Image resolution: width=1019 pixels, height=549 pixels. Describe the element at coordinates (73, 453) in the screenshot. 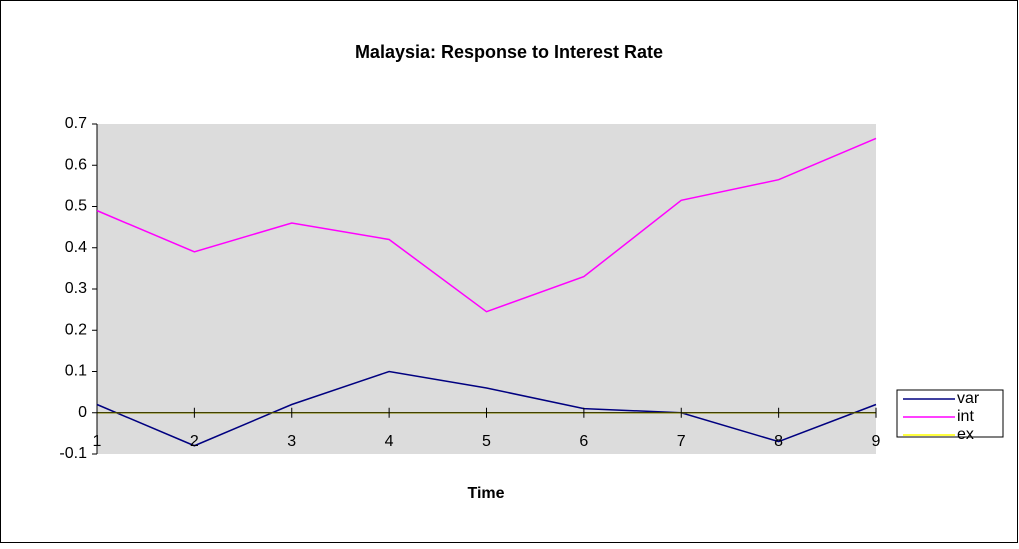

I see `y-tick-label: -0.1` at that location.